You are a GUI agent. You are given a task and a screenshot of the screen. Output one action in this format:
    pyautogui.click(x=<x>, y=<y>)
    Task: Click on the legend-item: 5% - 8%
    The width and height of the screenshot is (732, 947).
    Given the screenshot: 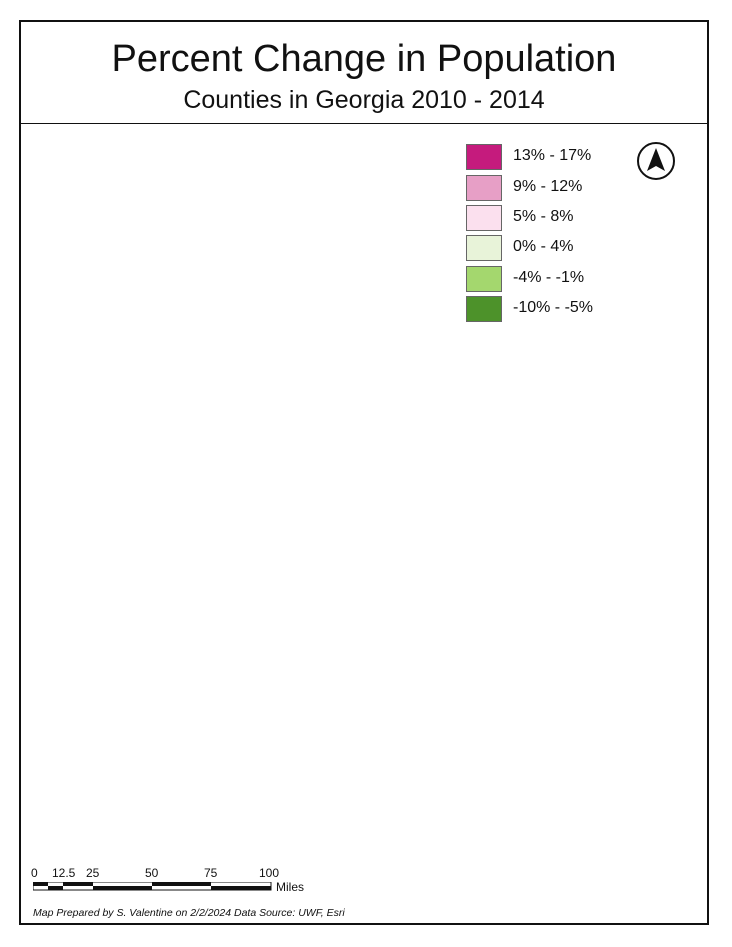 What is the action you would take?
    pyautogui.click(x=546, y=218)
    